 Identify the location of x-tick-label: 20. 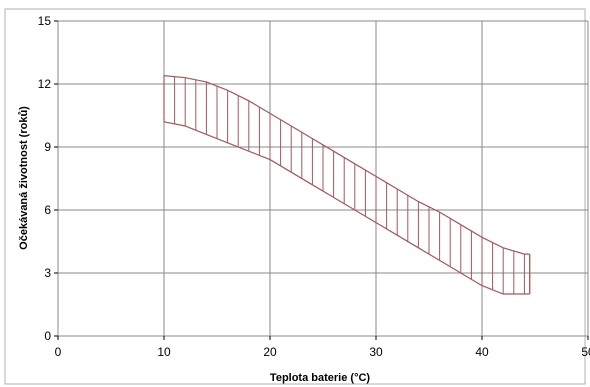
(270, 352).